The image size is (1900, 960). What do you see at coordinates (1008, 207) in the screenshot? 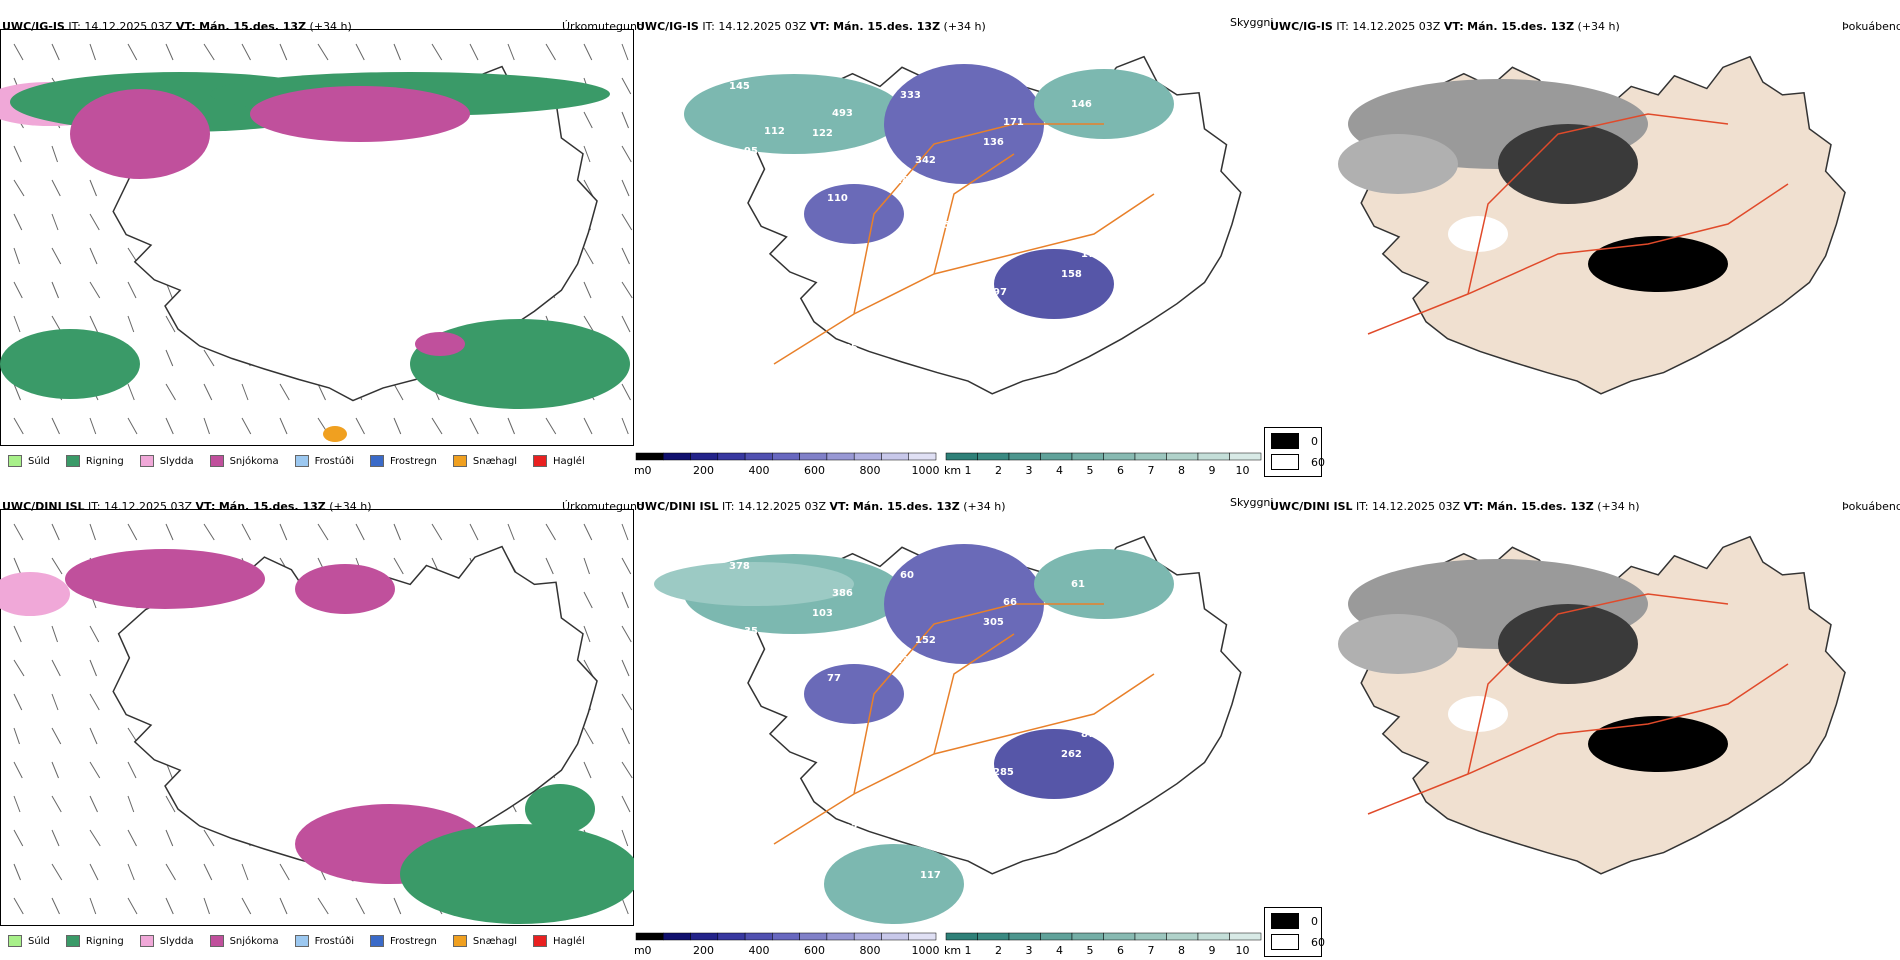
I see `visibility-value: 207` at bounding box center [1008, 207].